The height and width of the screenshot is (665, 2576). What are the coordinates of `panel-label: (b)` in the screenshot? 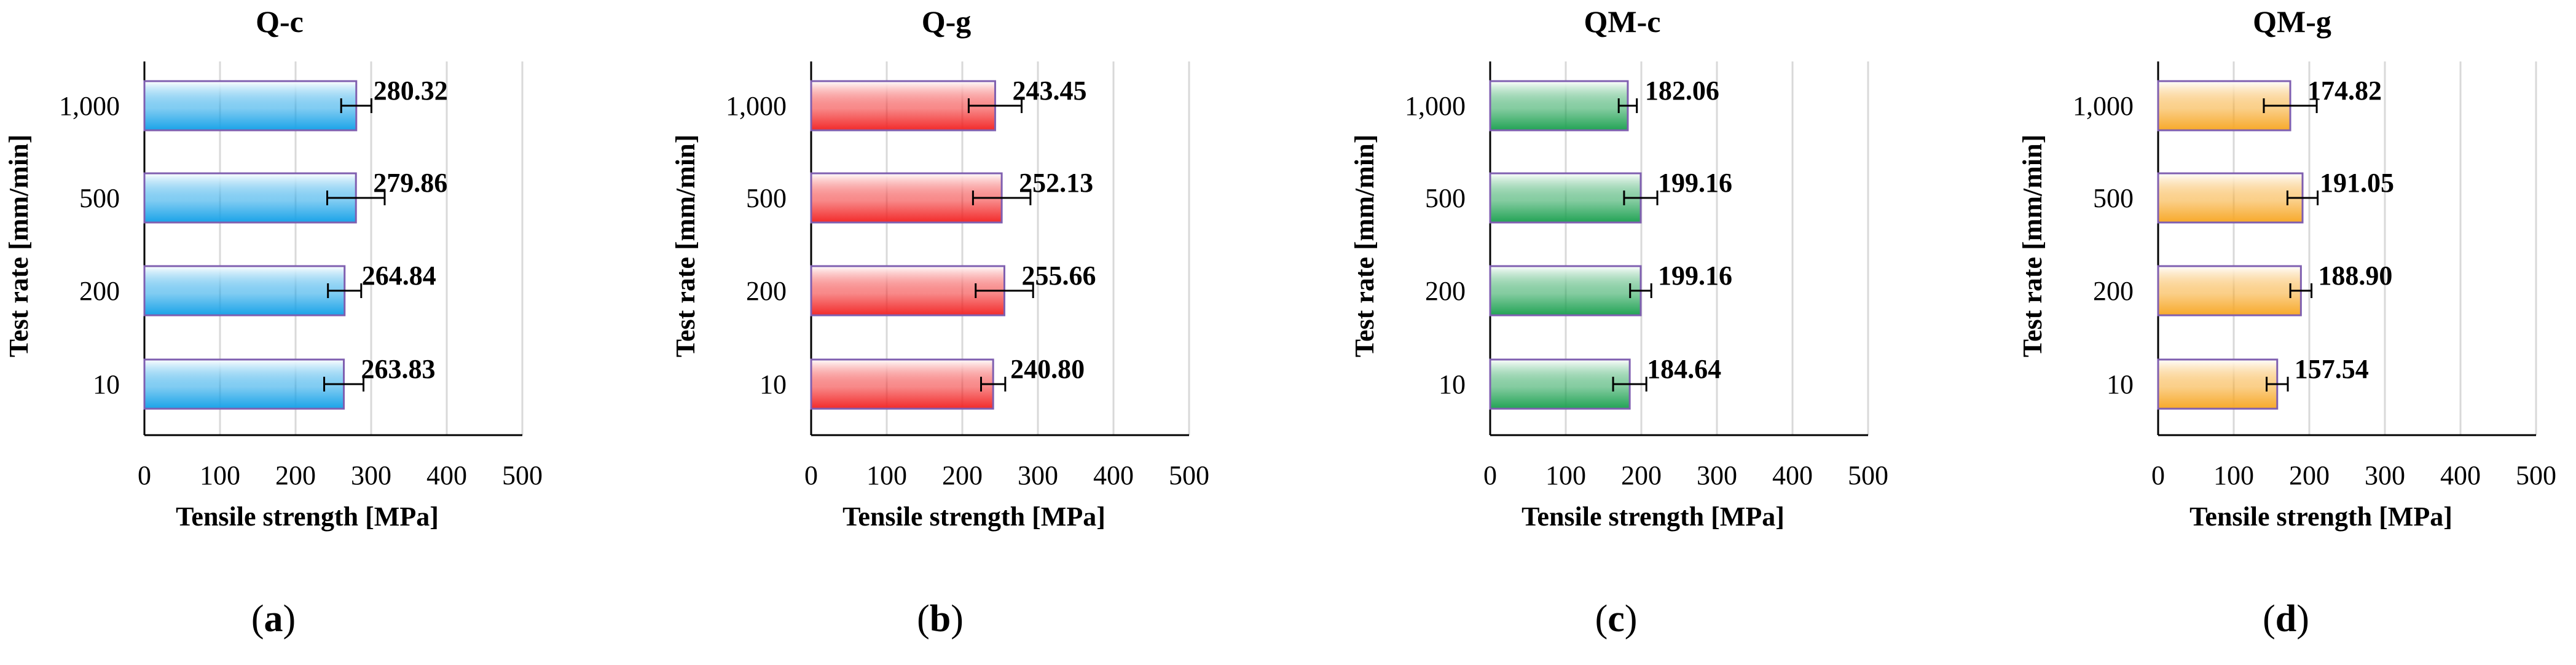 It's located at (940, 619).